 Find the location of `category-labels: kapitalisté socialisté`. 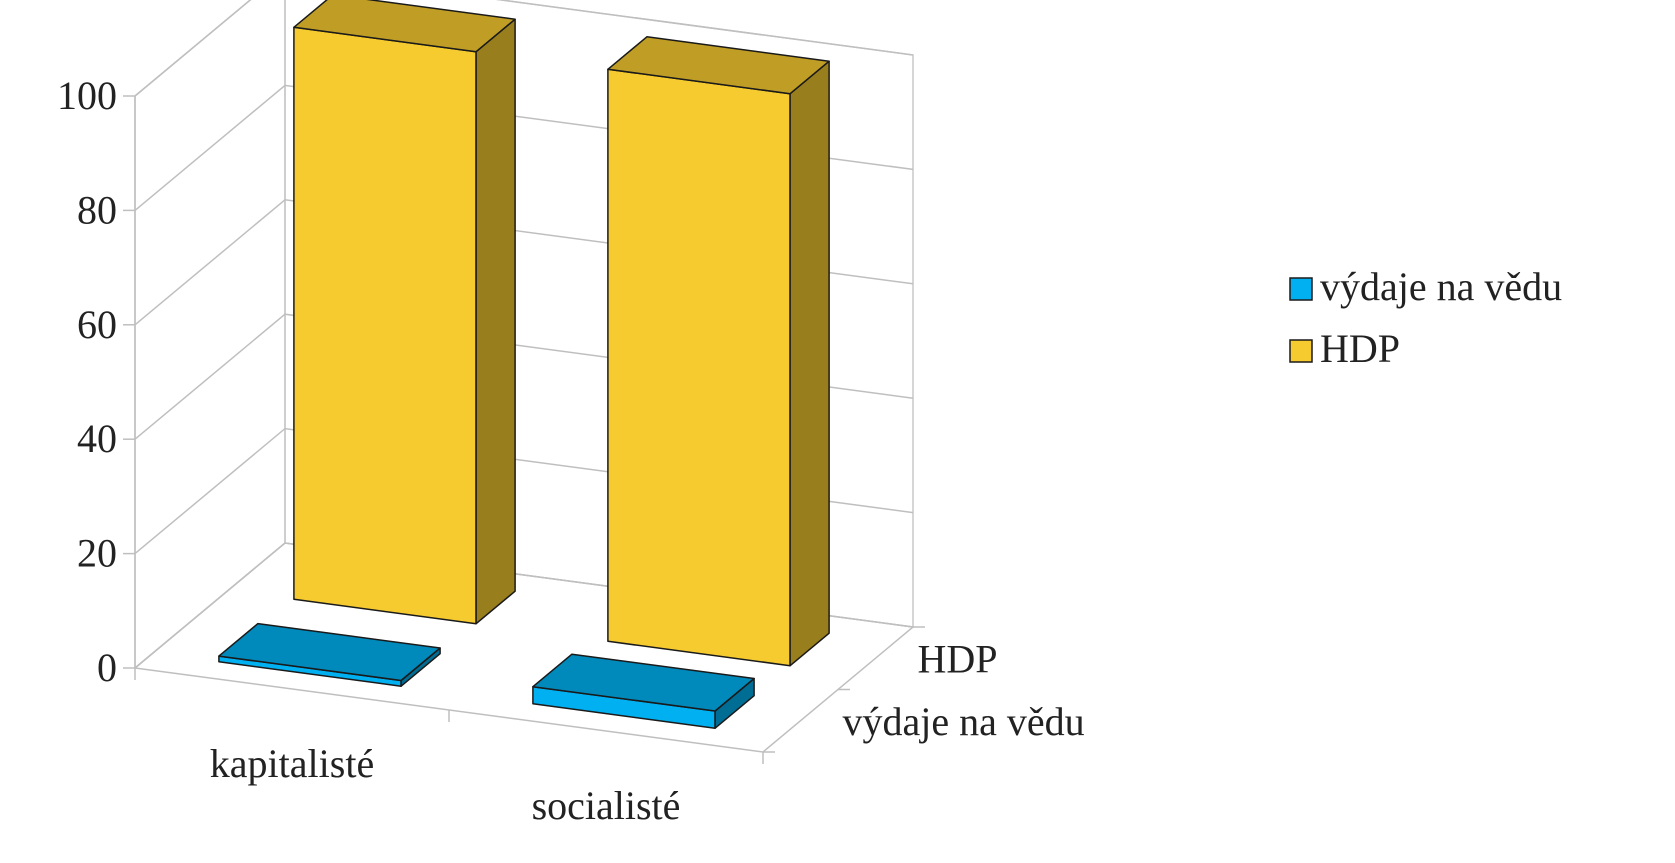

category-labels: kapitalisté socialisté is located at coordinates (445, 784).